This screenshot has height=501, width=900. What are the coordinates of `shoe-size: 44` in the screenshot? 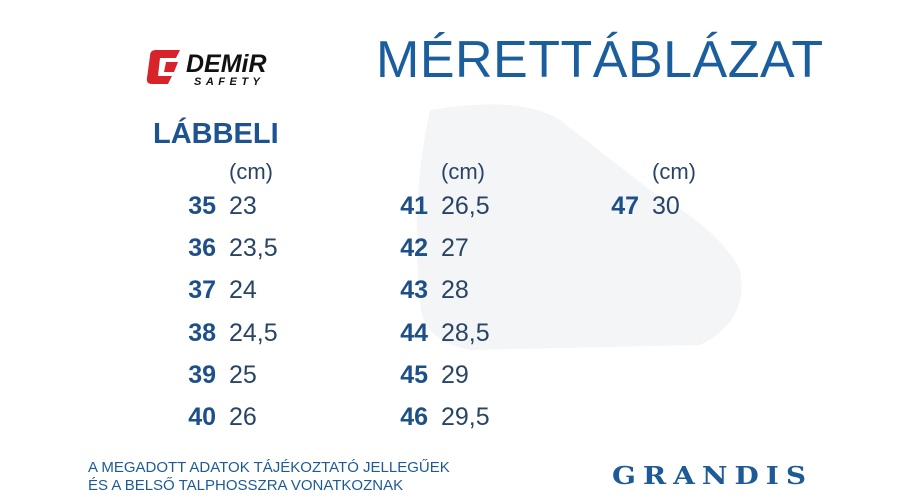 It's located at (414, 332).